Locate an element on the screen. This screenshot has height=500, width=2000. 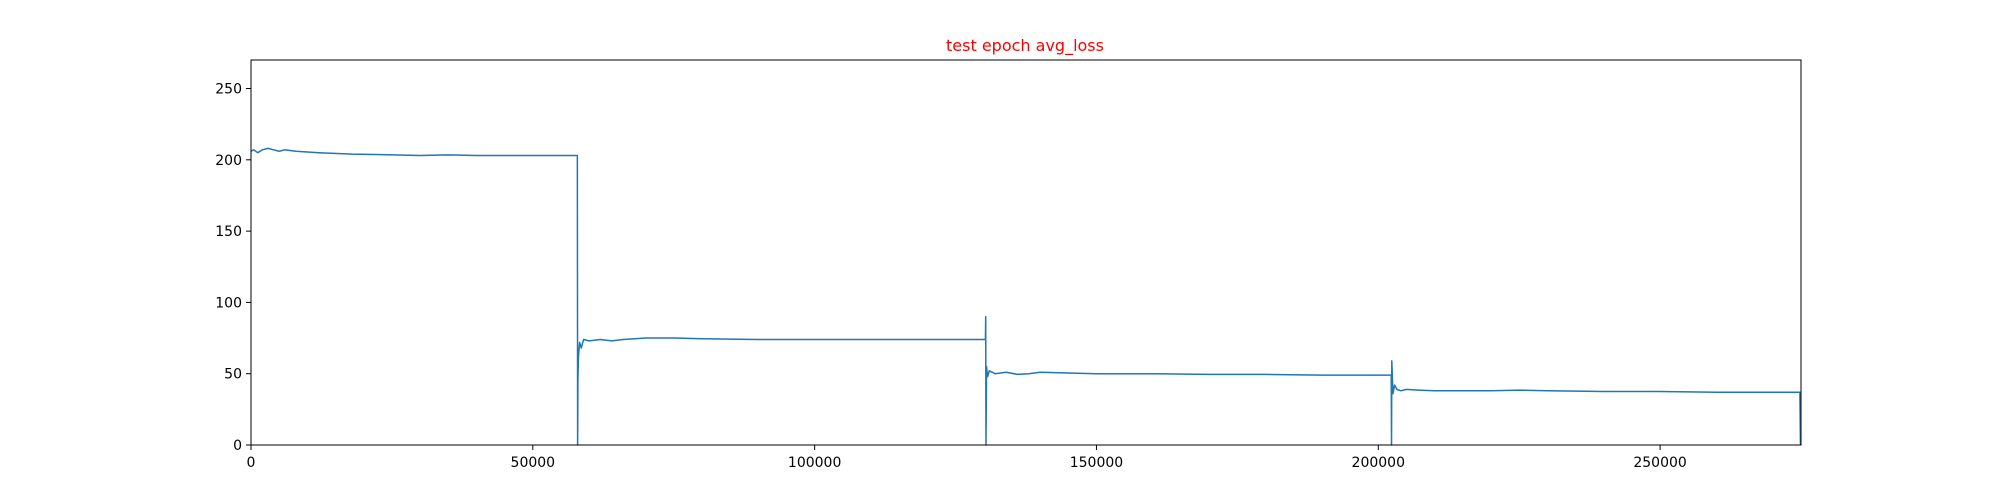
y-tick-label: 250 is located at coordinates (228, 90).